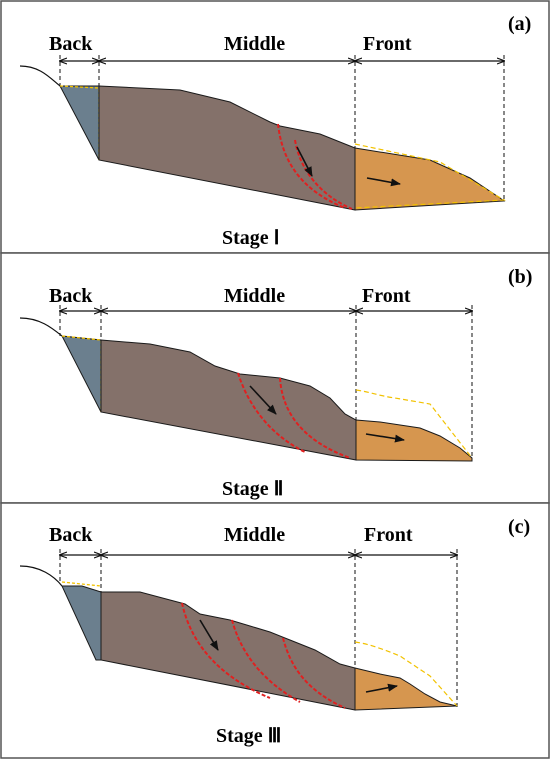 This screenshot has width=550, height=760. Describe the element at coordinates (248, 736) in the screenshot. I see `stage-label: Stage Ⅲ` at that location.